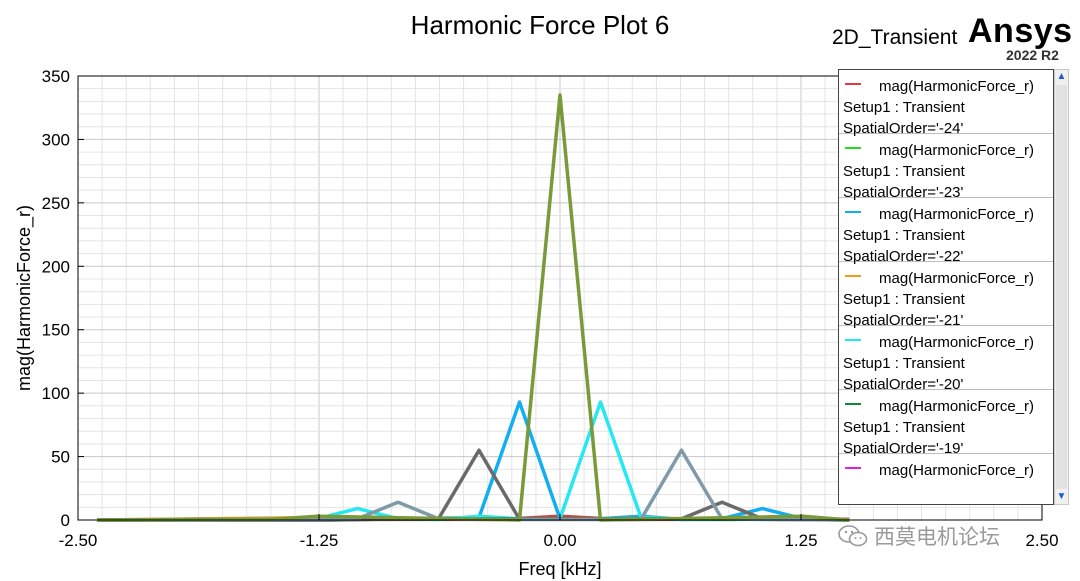  Describe the element at coordinates (540, 25) in the screenshot. I see `chart-title: Harmonic Force Plot 6` at that location.